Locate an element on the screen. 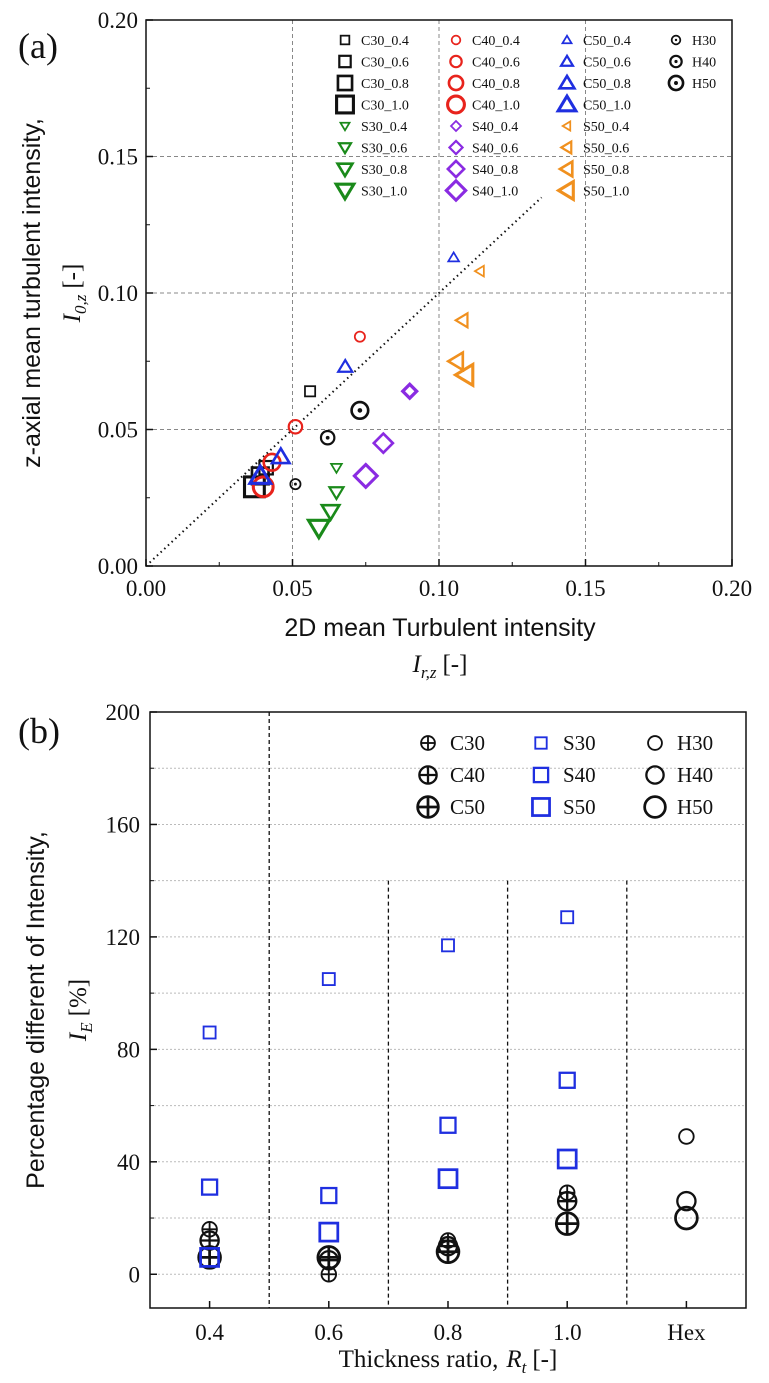  panel-a-x-axis-symbol: Ir,z [-] is located at coordinates (440, 666).